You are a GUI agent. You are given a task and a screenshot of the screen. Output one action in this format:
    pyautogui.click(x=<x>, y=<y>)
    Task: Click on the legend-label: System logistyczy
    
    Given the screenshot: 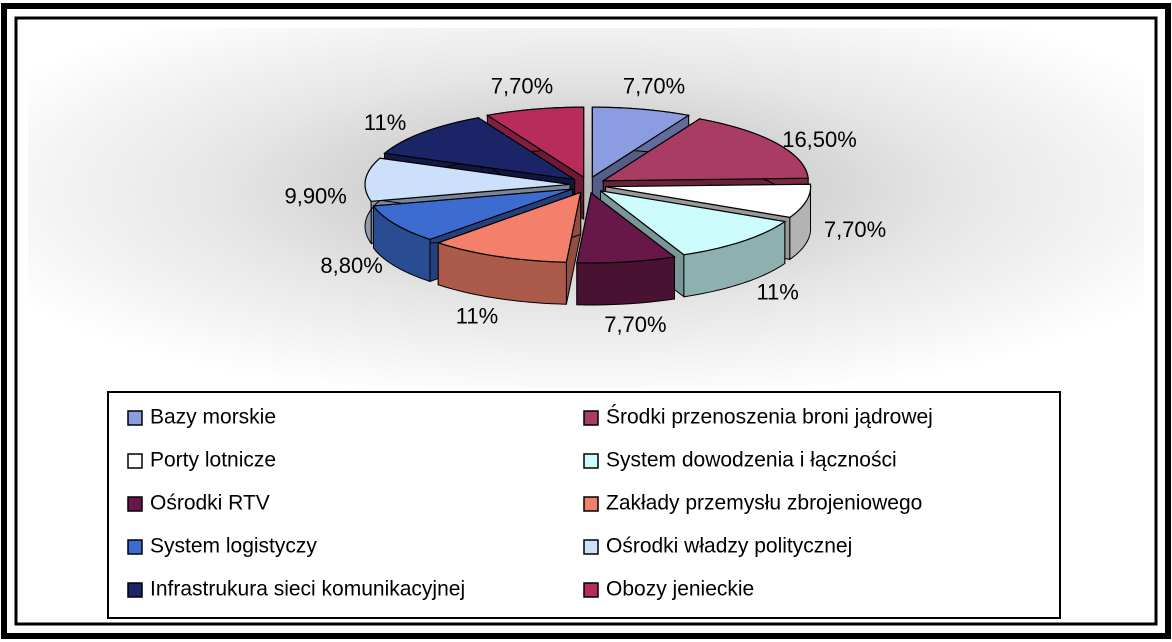 What is the action you would take?
    pyautogui.click(x=233, y=546)
    